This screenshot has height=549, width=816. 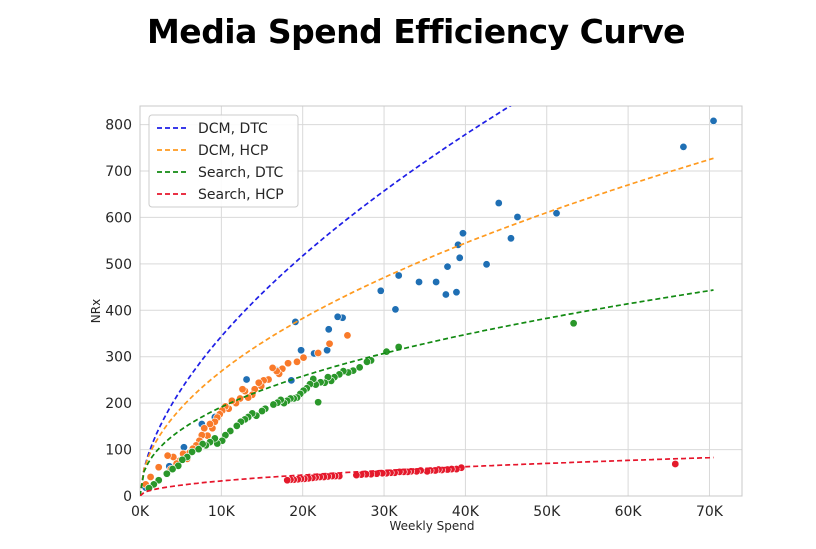 I want to click on legend-box, so click(x=223, y=161).